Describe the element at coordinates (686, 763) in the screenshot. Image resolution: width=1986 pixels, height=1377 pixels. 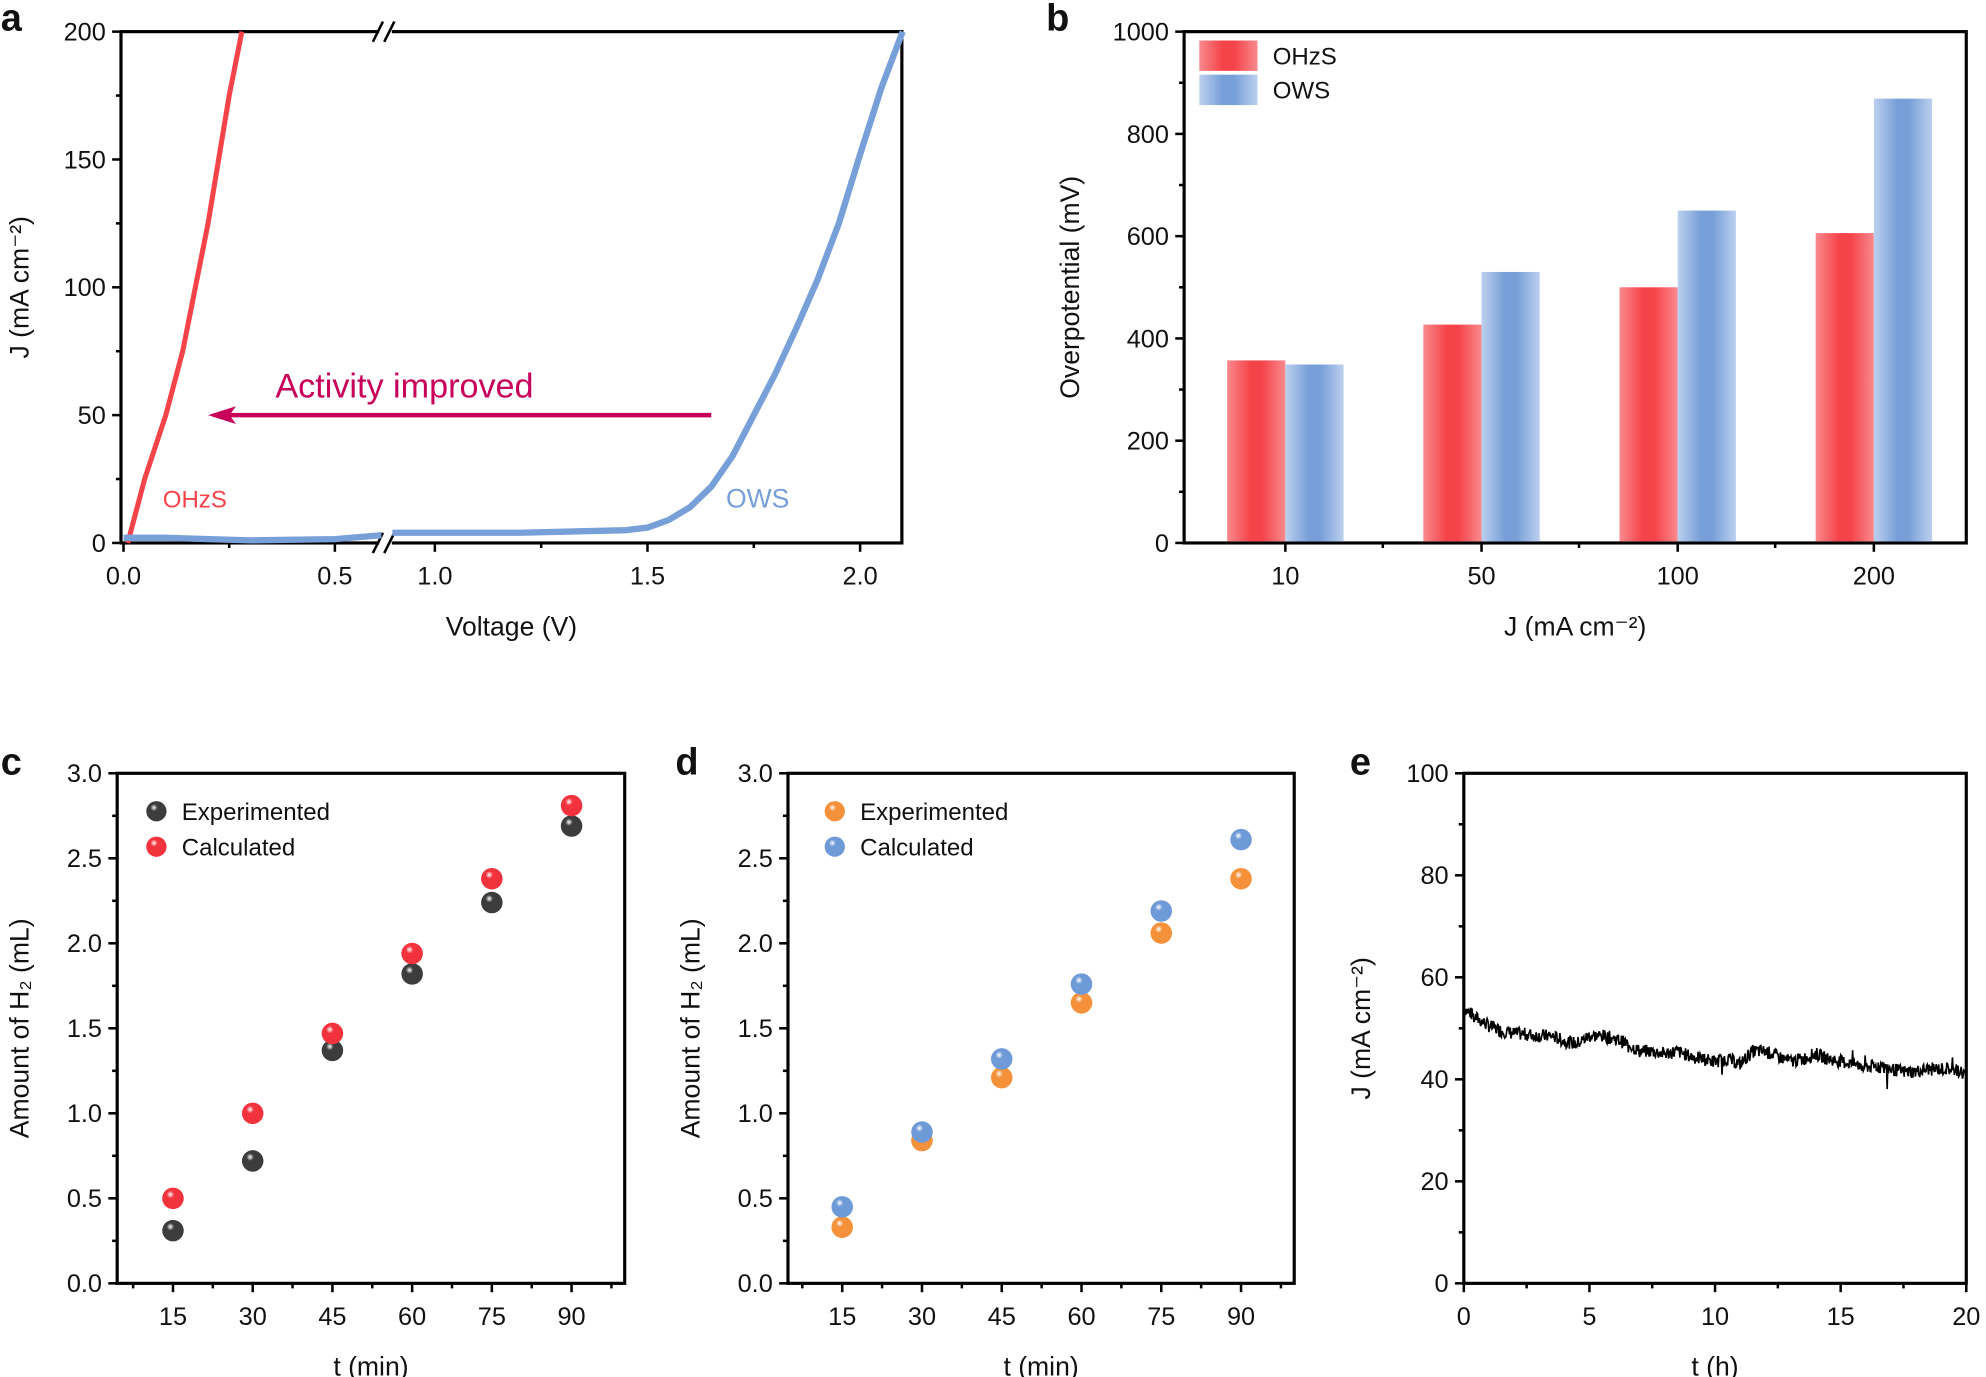
I see `panel-letter: d` at that location.